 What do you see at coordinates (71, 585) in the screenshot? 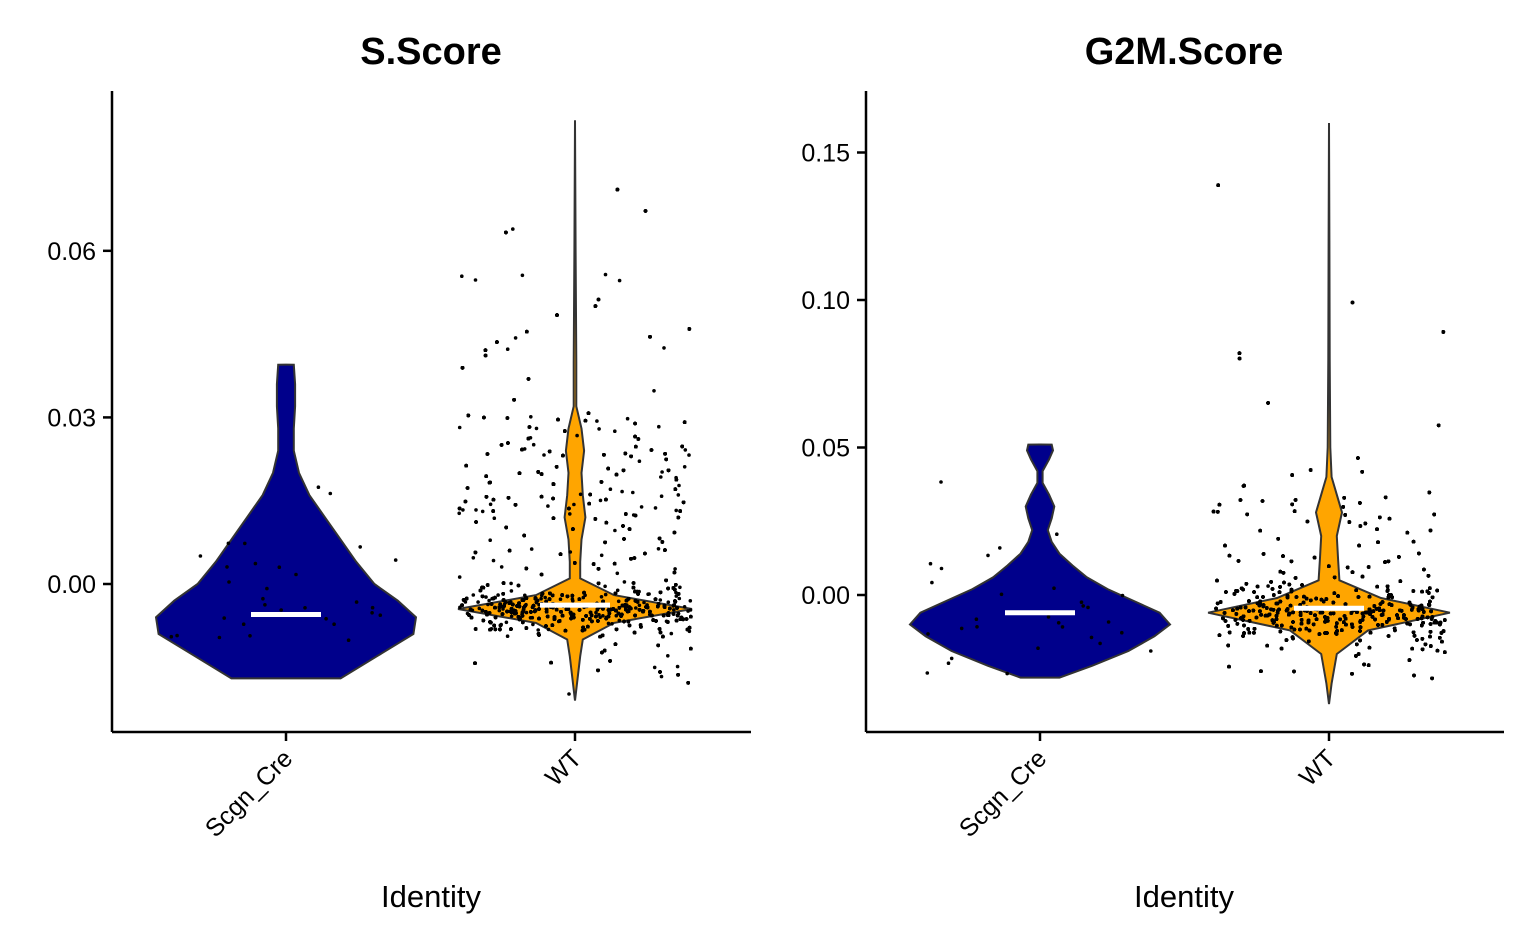
I see `y-tick-label: 0.00` at bounding box center [71, 585].